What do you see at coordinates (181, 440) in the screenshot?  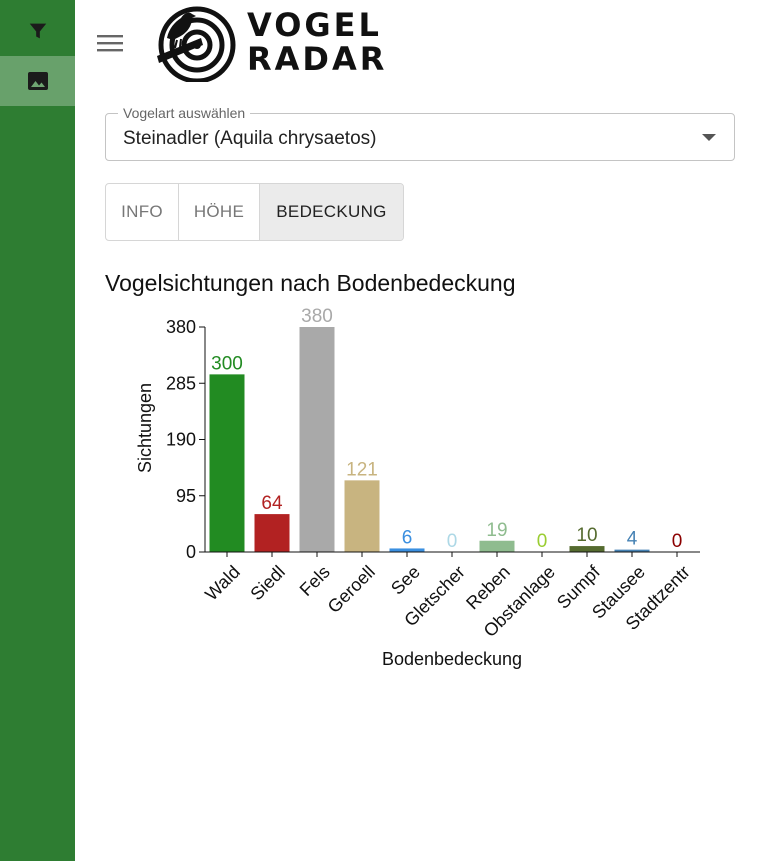 I see `y-tick-label: 190` at bounding box center [181, 440].